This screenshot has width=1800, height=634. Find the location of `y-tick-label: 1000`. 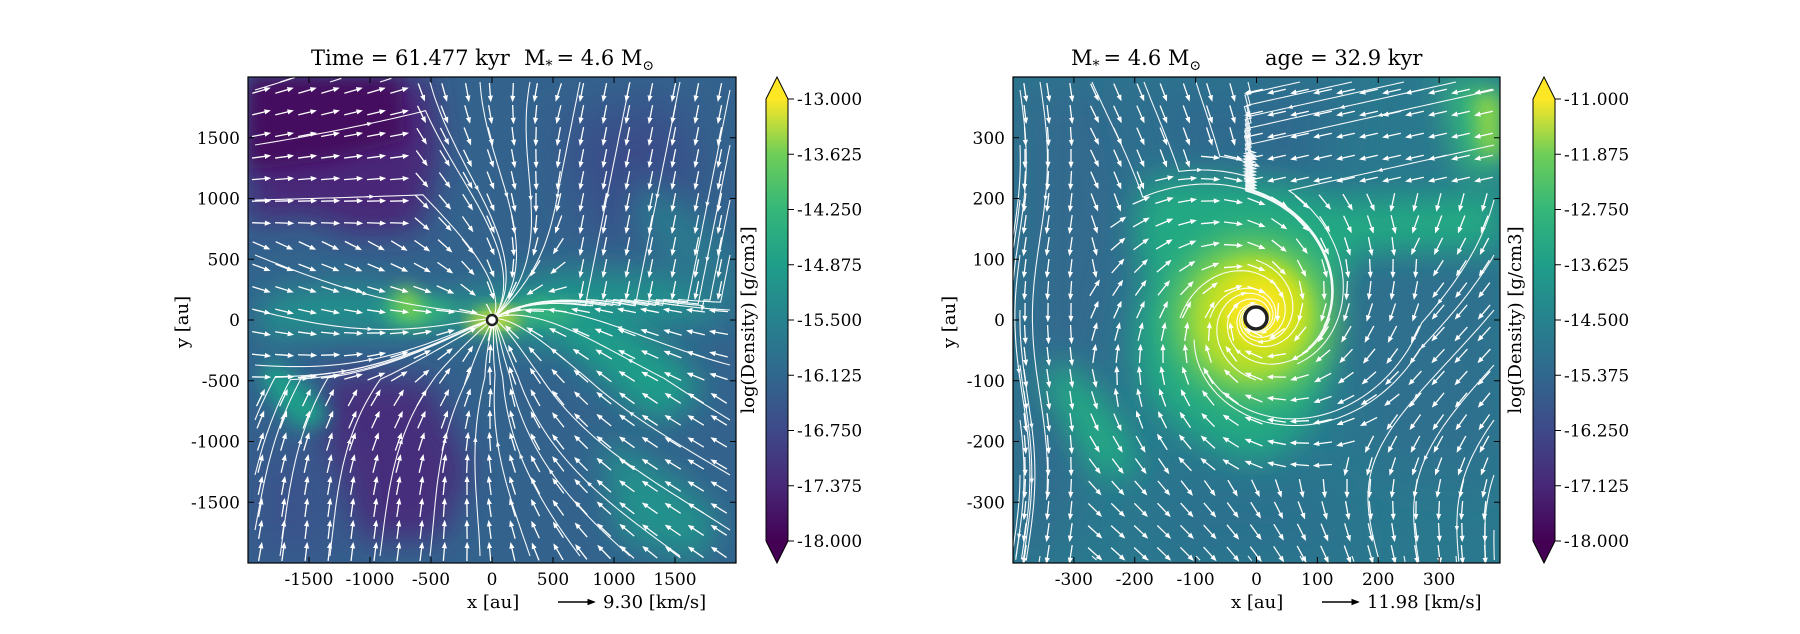

y-tick-label: 1000 is located at coordinates (218, 200).